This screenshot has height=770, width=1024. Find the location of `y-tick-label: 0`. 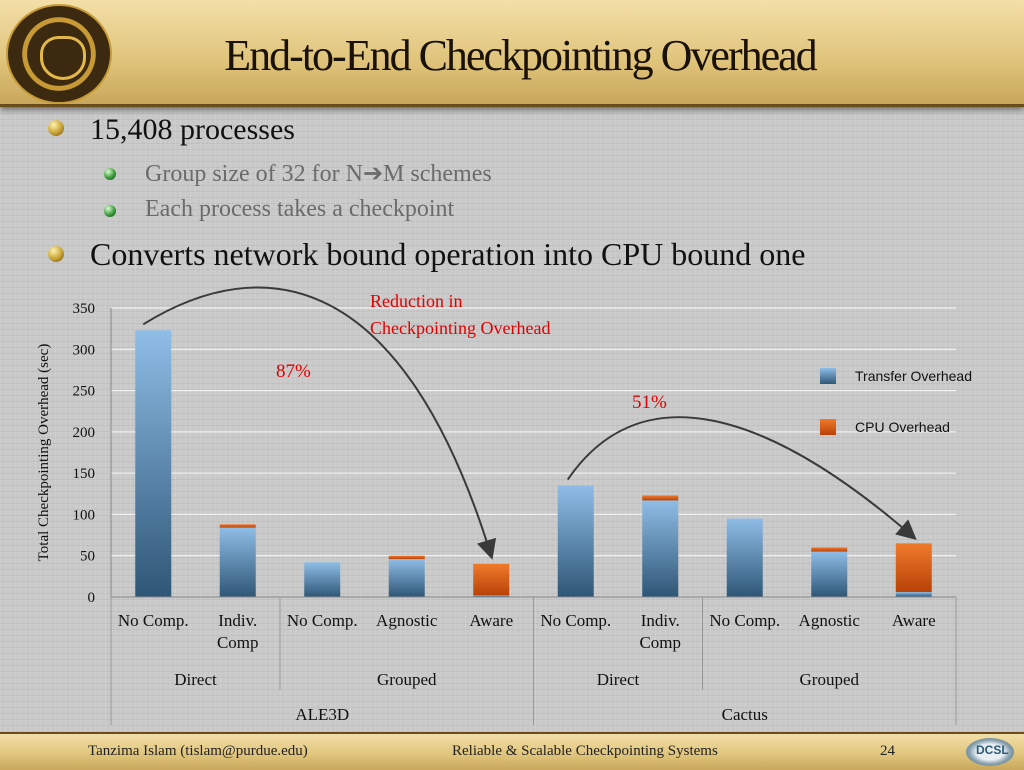

y-tick-label: 0 is located at coordinates (92, 598).